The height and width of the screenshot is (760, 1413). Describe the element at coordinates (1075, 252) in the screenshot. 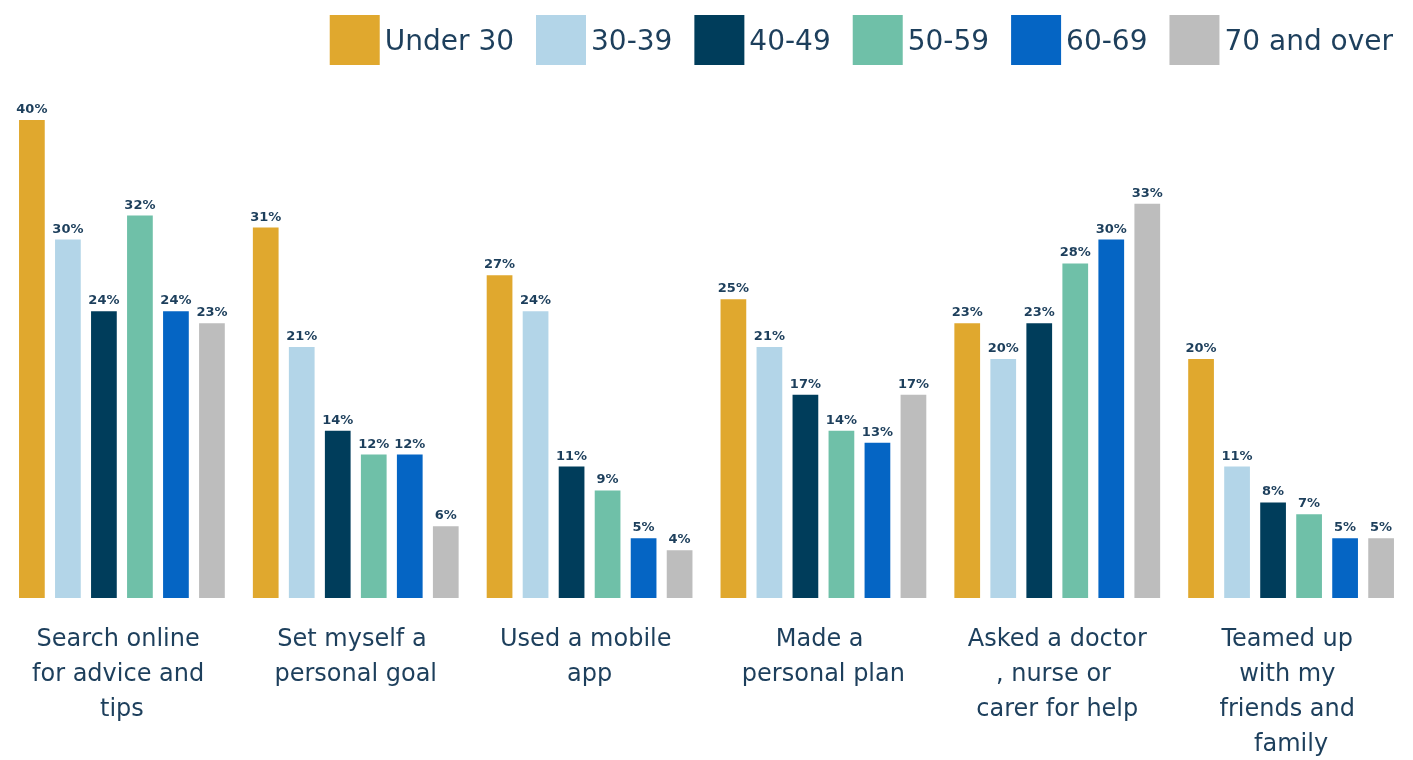

I see `data-label: 28%` at that location.